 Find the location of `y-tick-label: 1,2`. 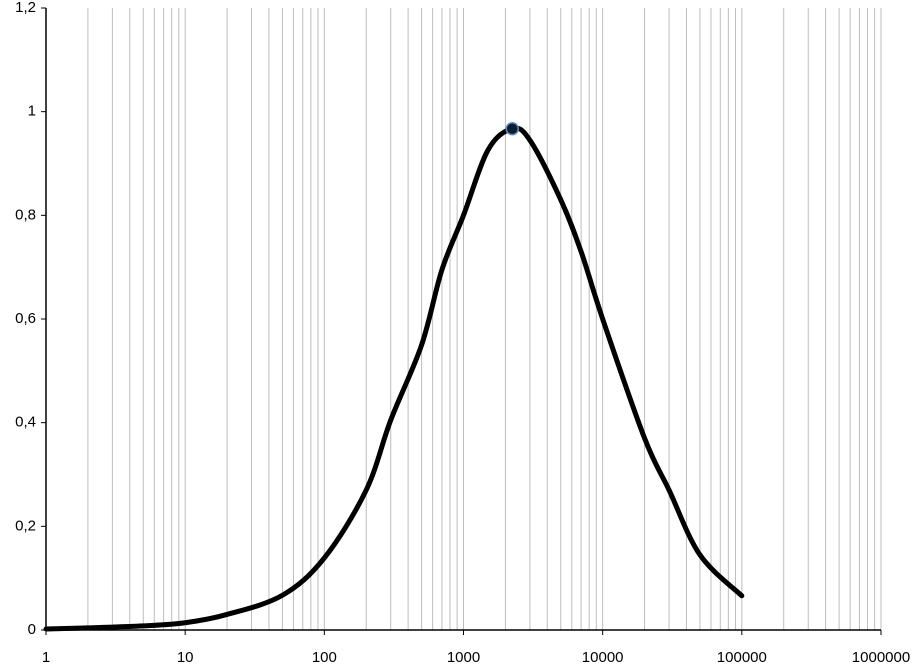

y-tick-label: 1,2 is located at coordinates (25, 8).